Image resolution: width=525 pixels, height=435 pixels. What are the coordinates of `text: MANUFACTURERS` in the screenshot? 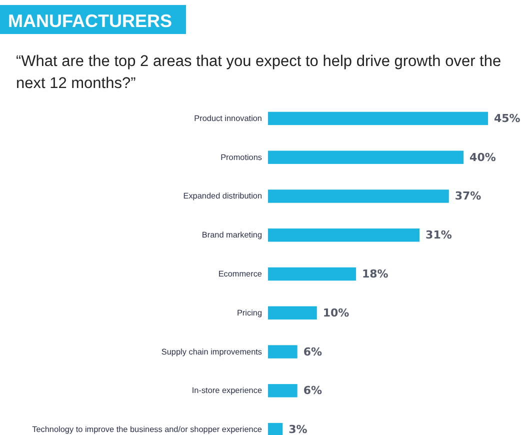 It's located at (90, 21).